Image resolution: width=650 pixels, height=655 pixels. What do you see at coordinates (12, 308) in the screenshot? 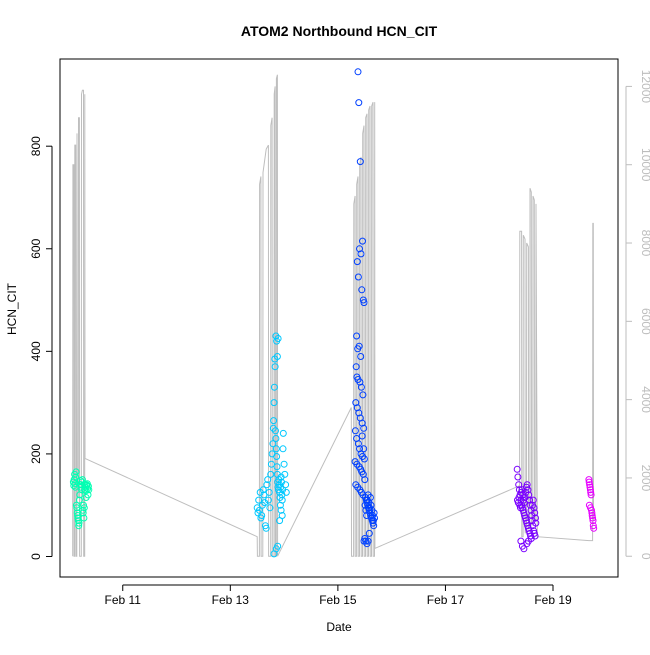
I see `y-axis-label: HCN_CIT` at bounding box center [12, 308].